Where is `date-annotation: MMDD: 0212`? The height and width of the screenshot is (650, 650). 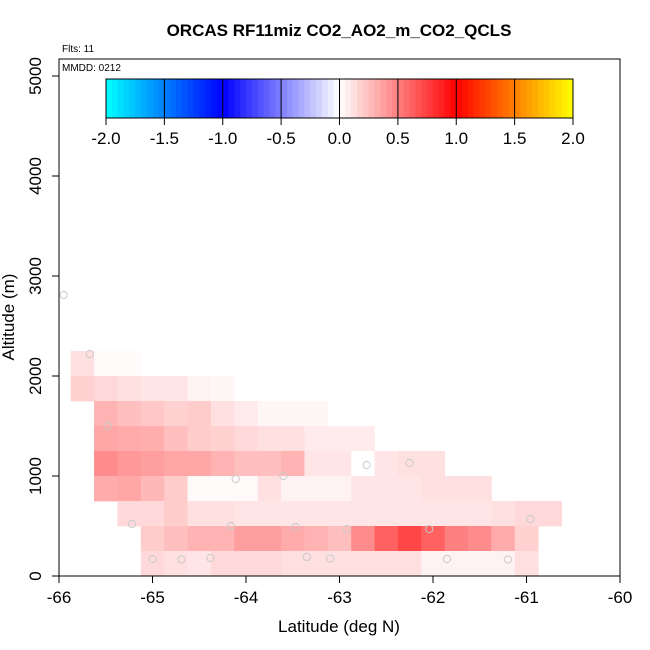
date-annotation: MMDD: 0212 is located at coordinates (91, 68).